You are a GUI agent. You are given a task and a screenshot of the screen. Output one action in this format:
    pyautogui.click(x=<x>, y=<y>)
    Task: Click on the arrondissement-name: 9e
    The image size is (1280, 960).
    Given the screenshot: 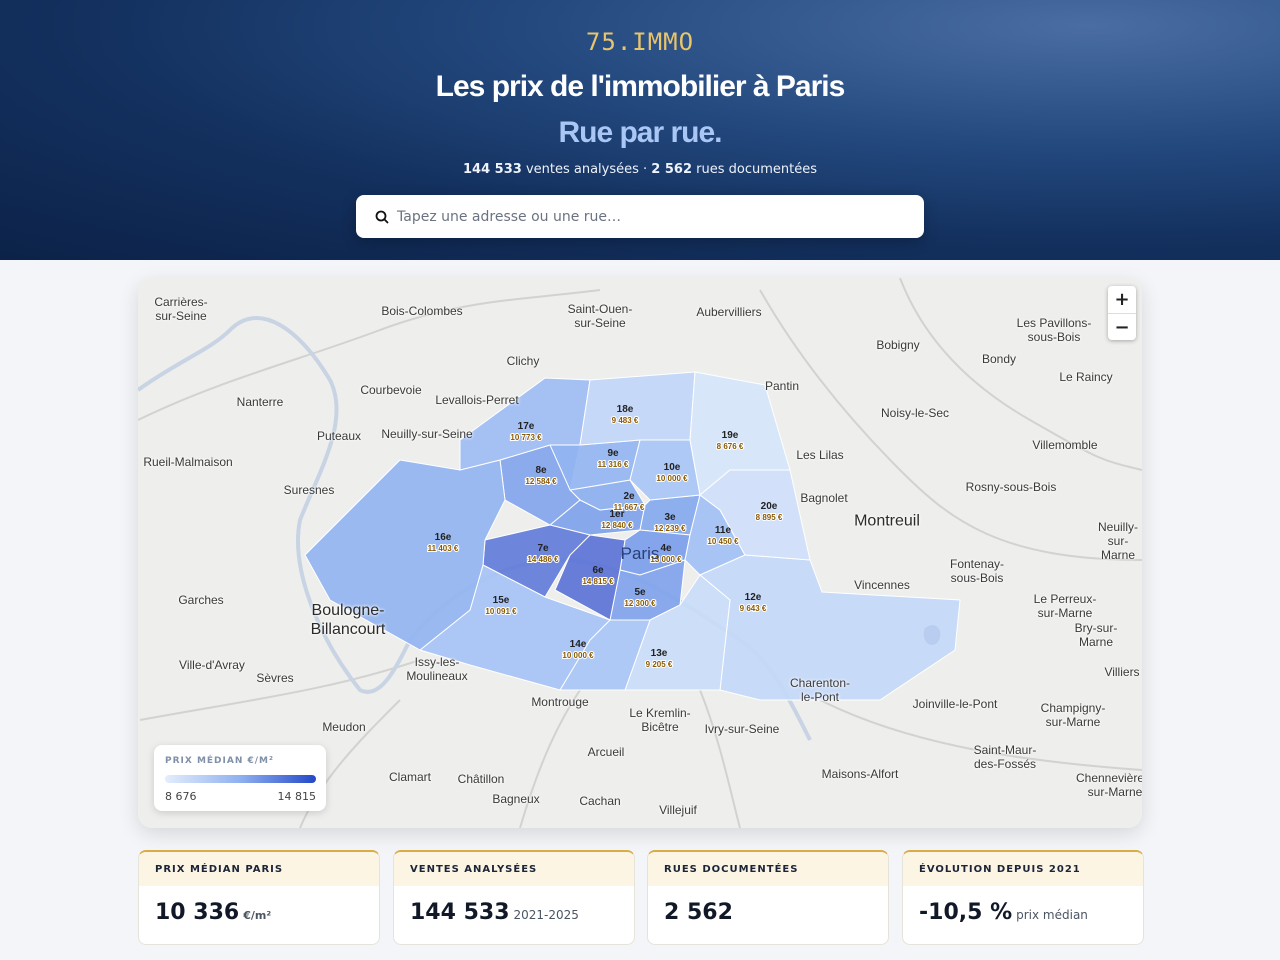 What is the action you would take?
    pyautogui.click(x=613, y=453)
    